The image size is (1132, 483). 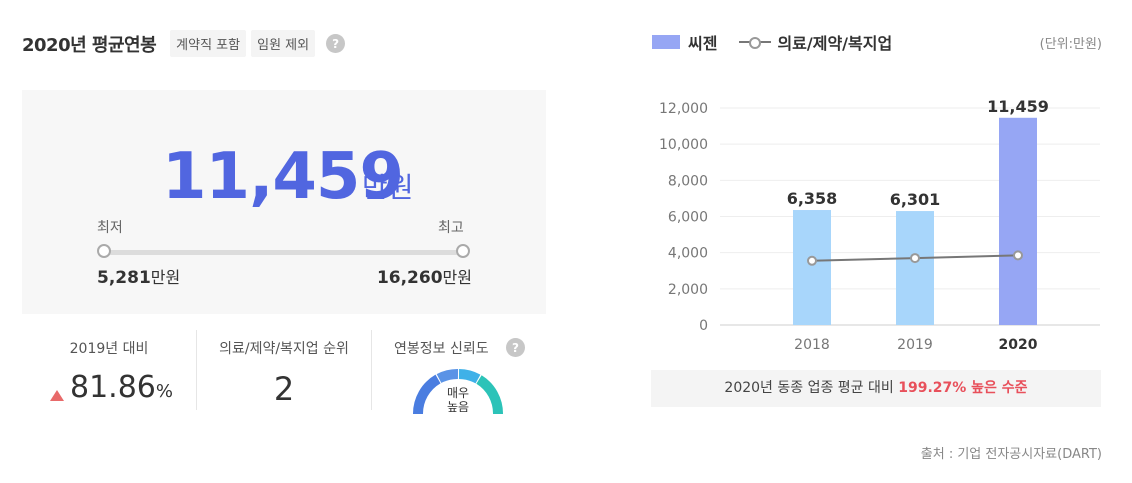 I want to click on yoy-label: 2019년 대비, so click(x=109, y=349).